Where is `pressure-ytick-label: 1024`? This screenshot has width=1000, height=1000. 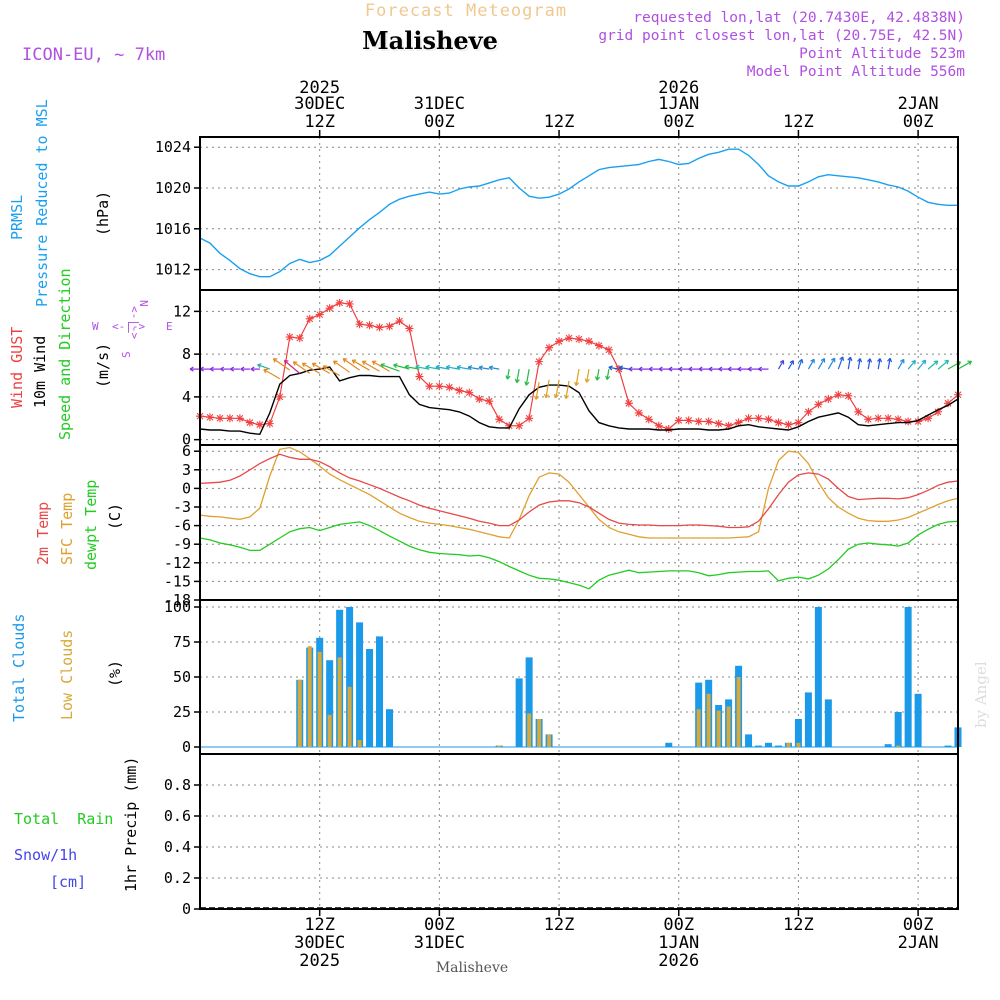 pressure-ytick-label: 1024 is located at coordinates (173, 147).